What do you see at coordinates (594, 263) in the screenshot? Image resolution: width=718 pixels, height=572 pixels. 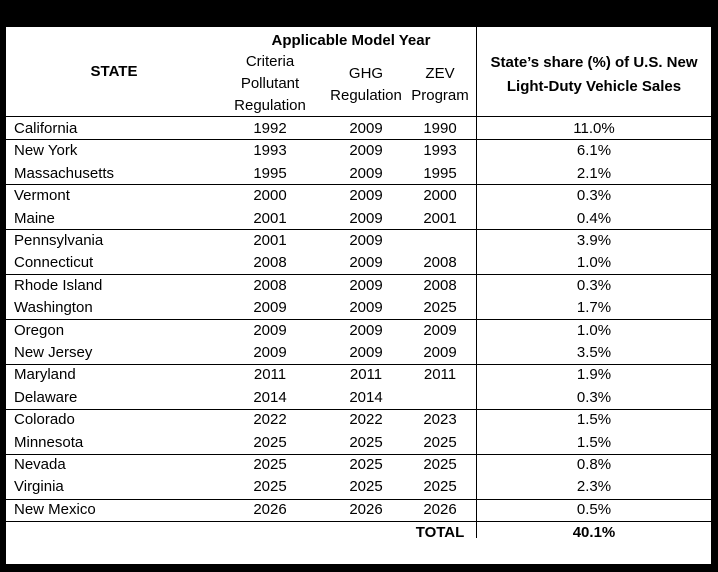 I see `sales-share: 1.0%` at bounding box center [594, 263].